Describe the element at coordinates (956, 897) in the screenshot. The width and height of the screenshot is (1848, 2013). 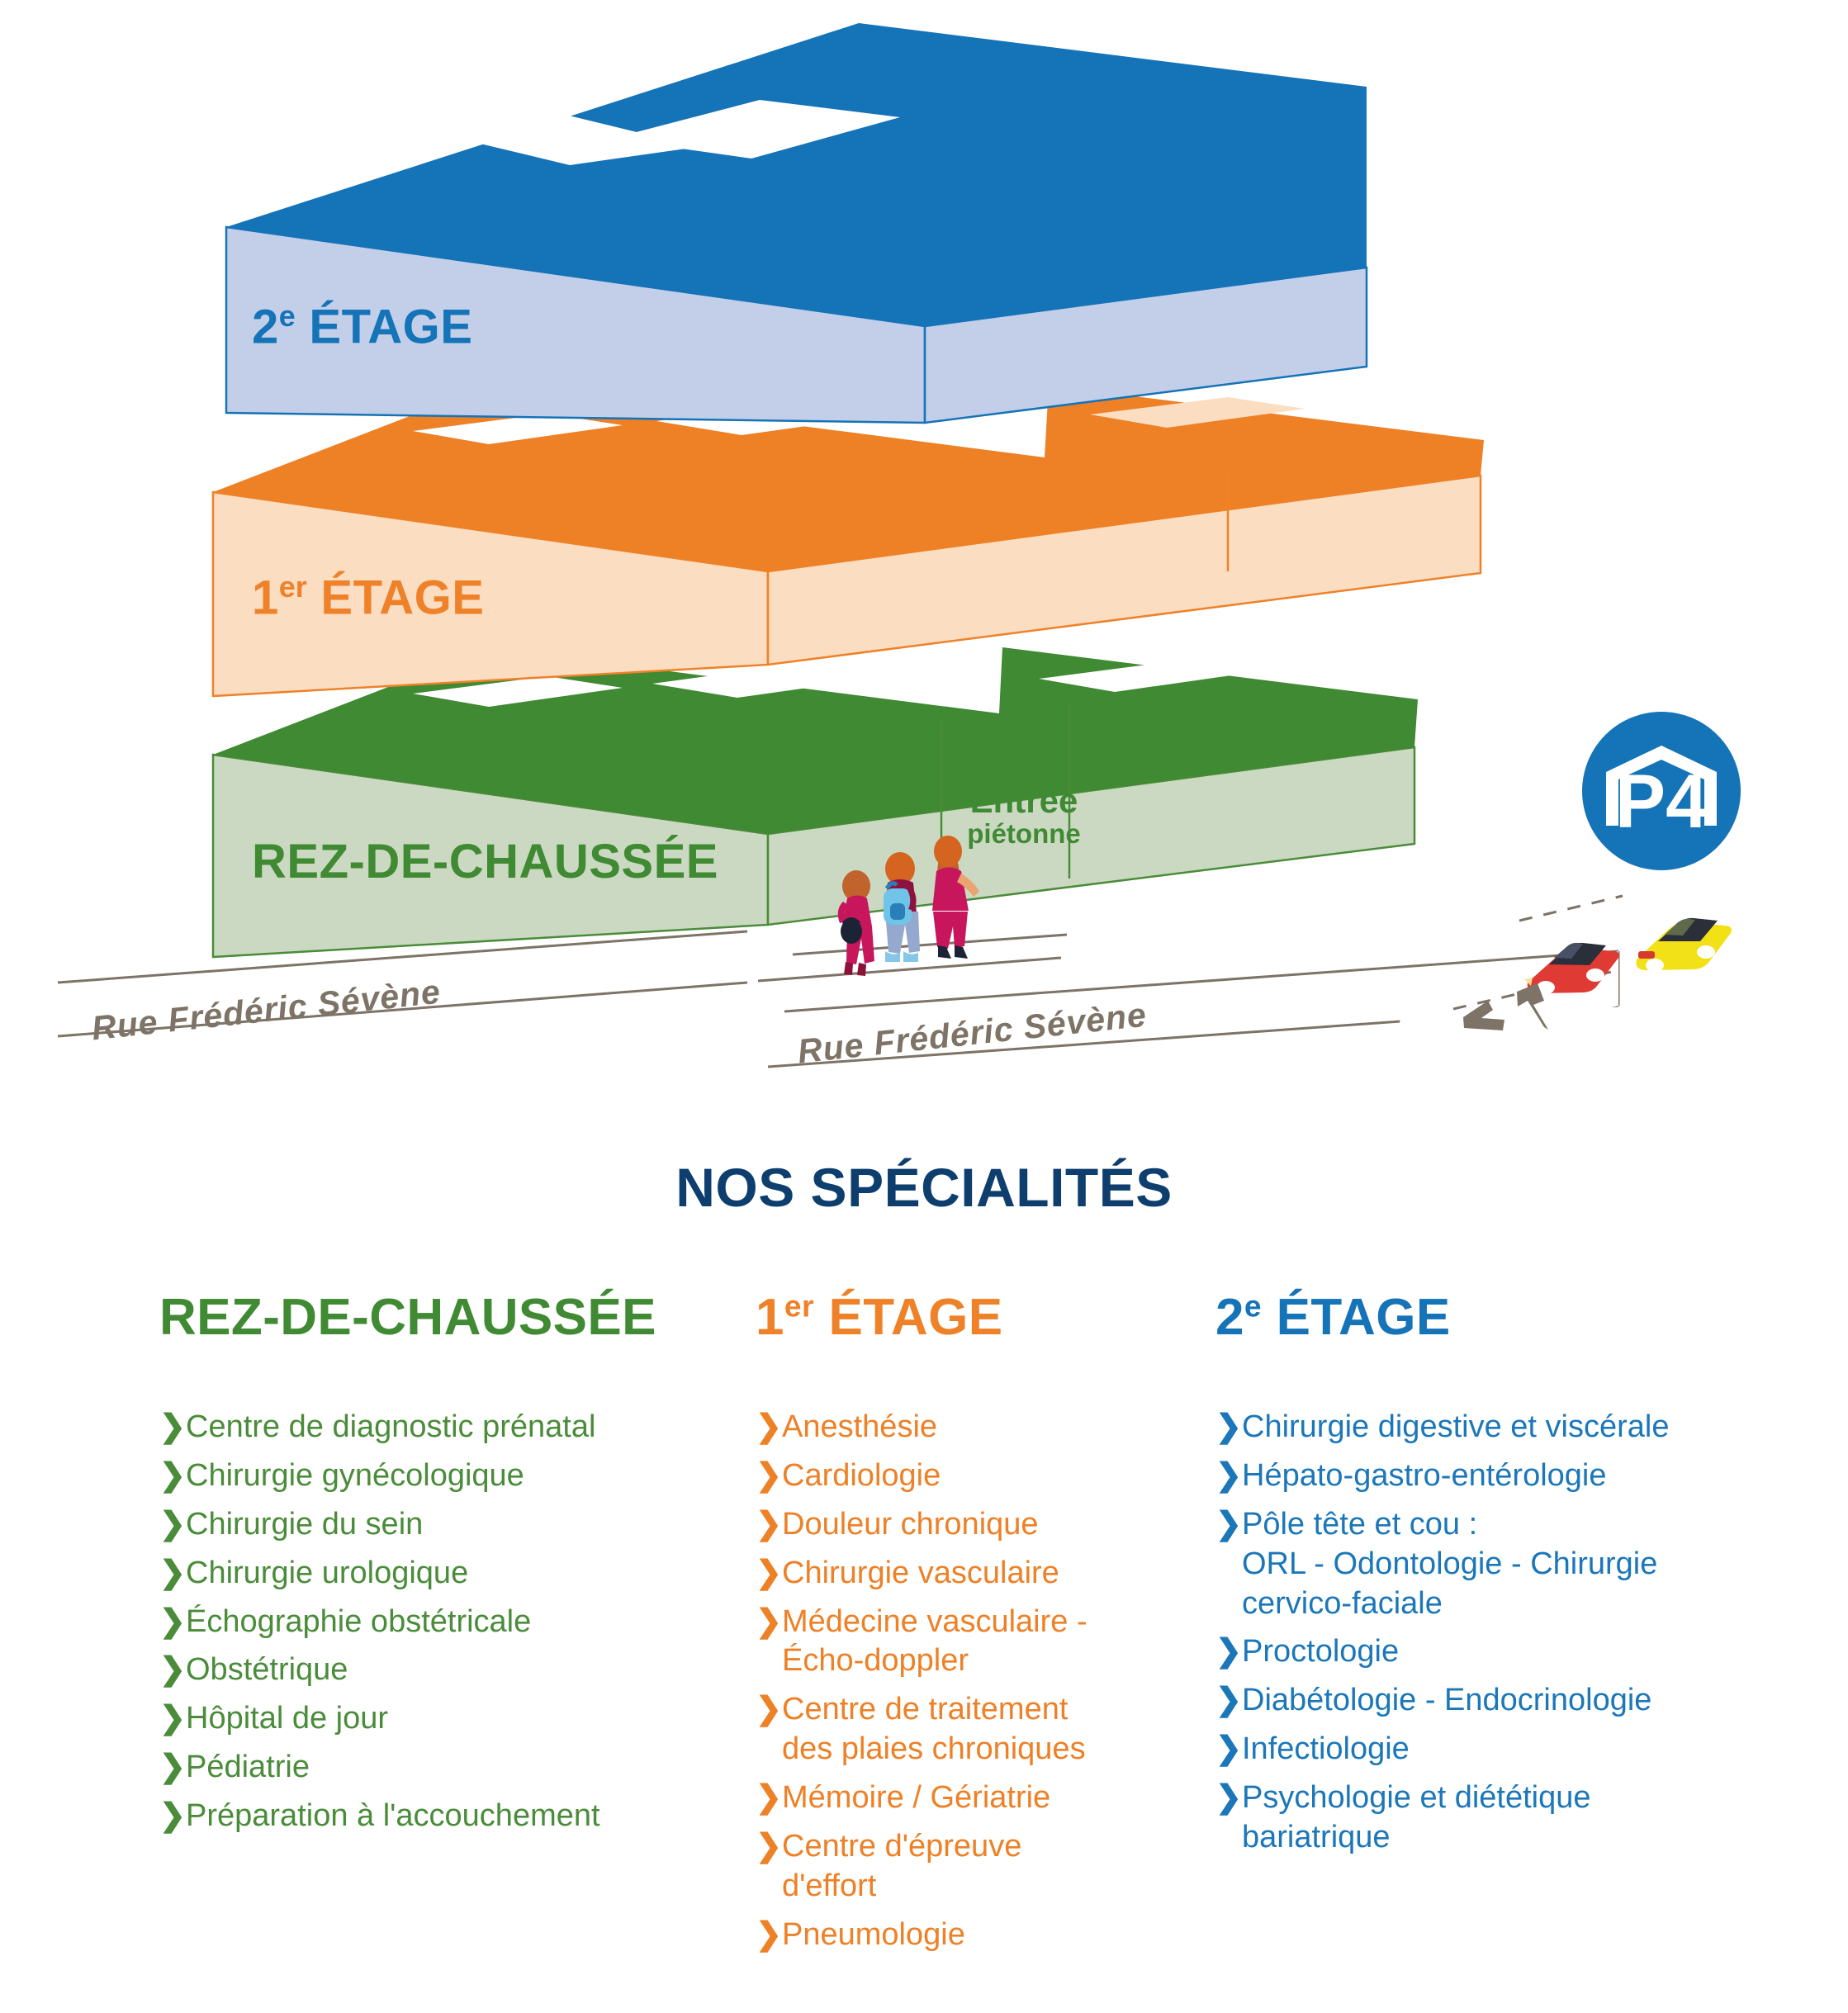
I see `pedestrian-woman-dress` at that location.